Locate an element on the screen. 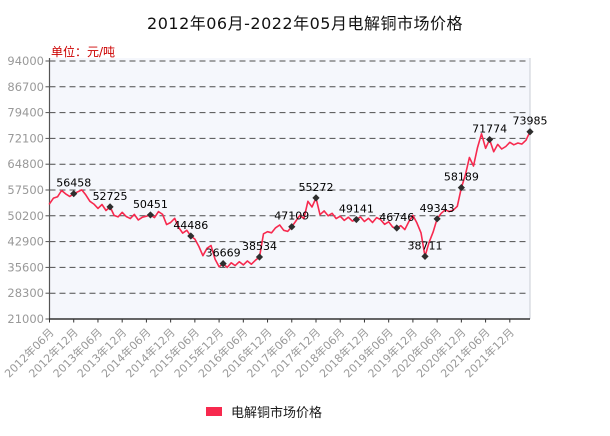  point-label: 58189 is located at coordinates (461, 177).